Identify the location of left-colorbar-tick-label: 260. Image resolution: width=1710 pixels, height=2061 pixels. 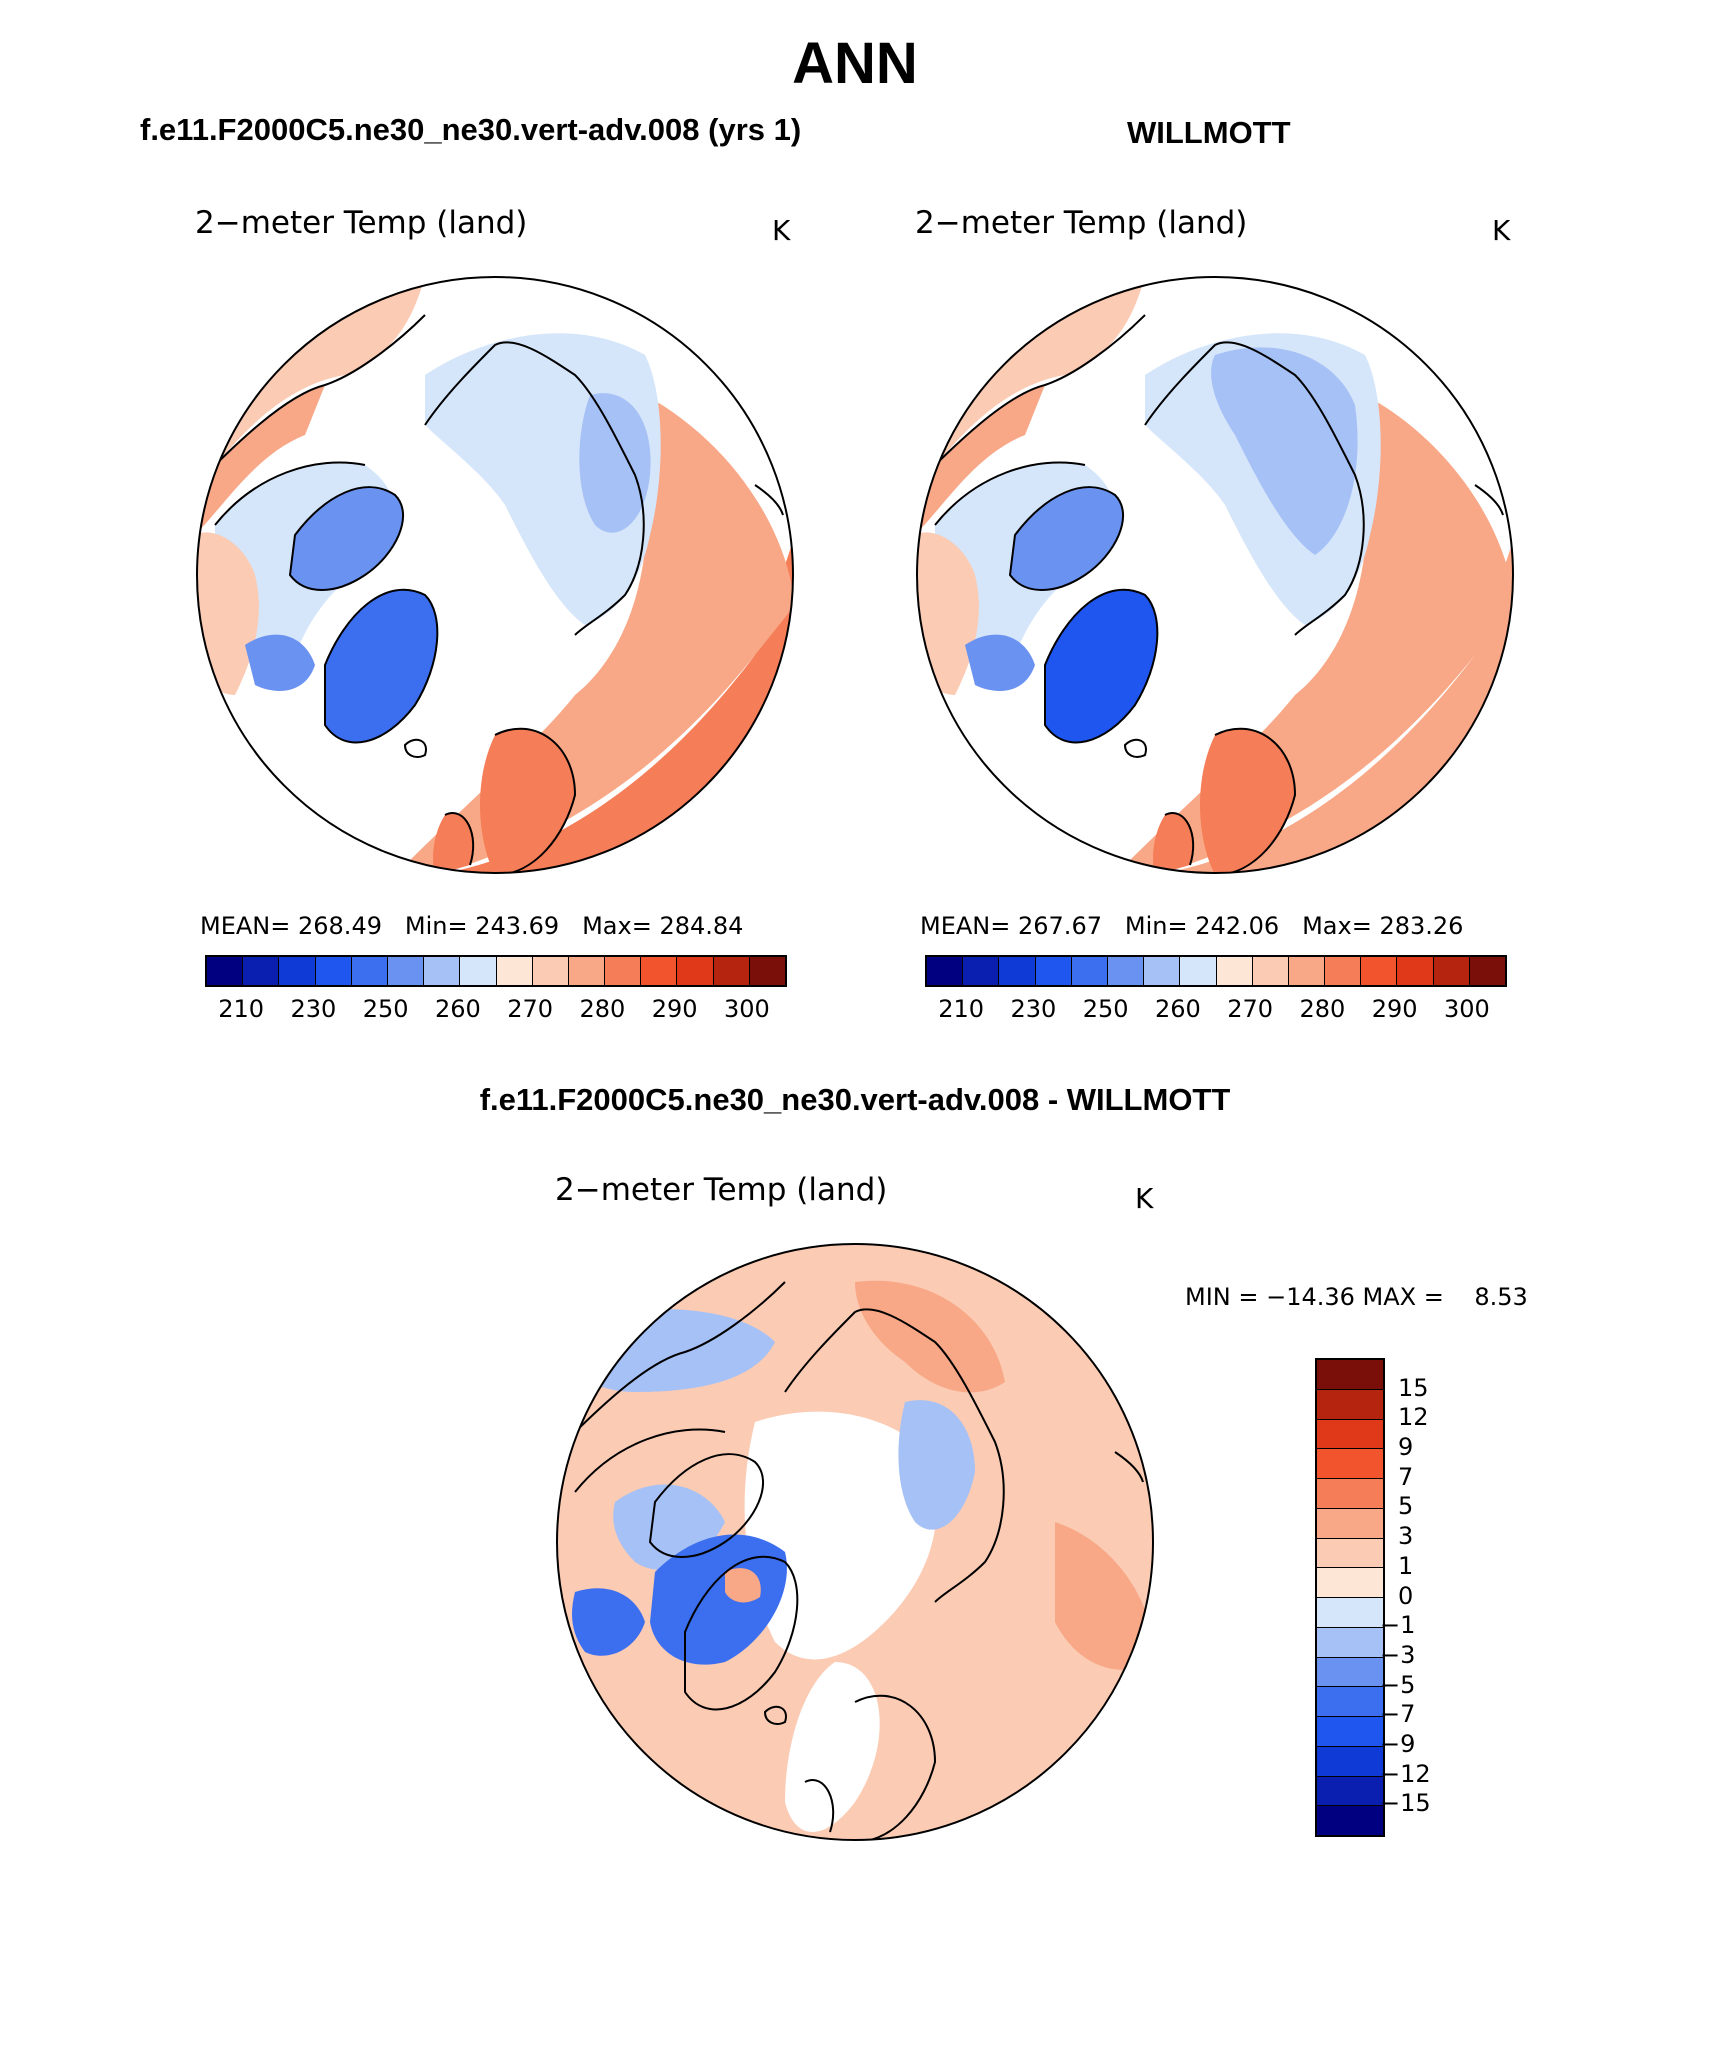
(457, 1009).